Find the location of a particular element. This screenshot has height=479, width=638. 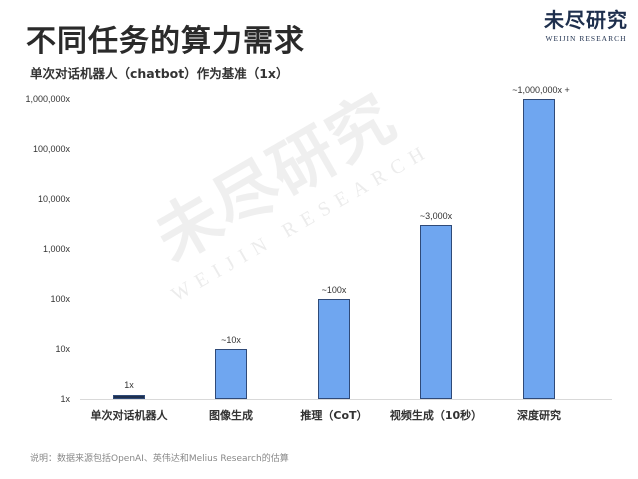

bar-video-generation is located at coordinates (436, 312).